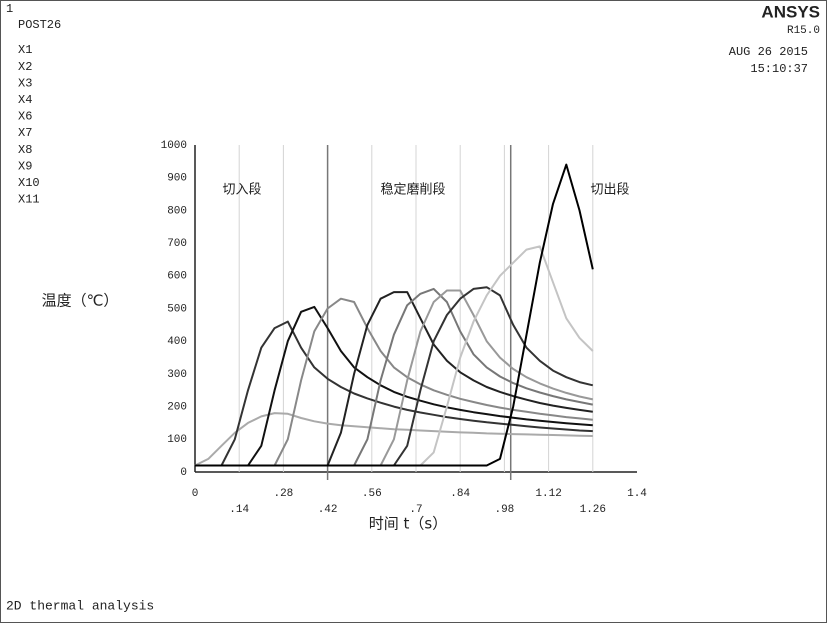  I want to click on chart-title: POST26, so click(39, 25).